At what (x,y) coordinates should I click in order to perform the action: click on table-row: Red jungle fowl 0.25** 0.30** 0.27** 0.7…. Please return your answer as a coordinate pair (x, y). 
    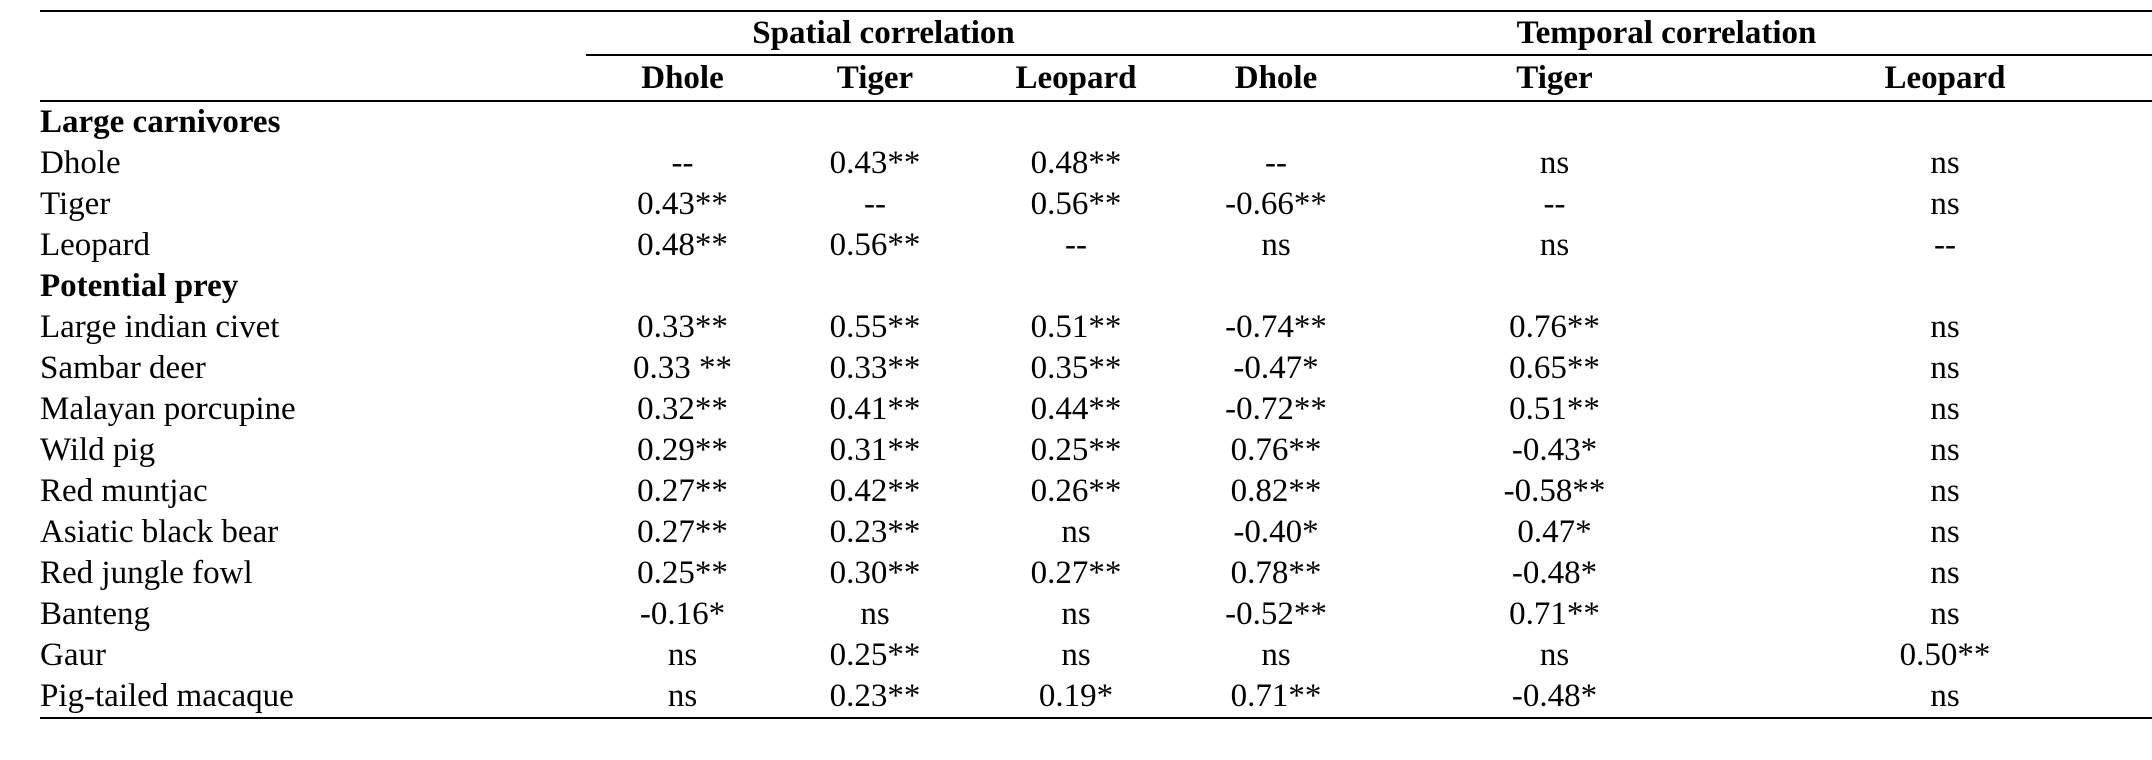
    Looking at the image, I should click on (1096, 573).